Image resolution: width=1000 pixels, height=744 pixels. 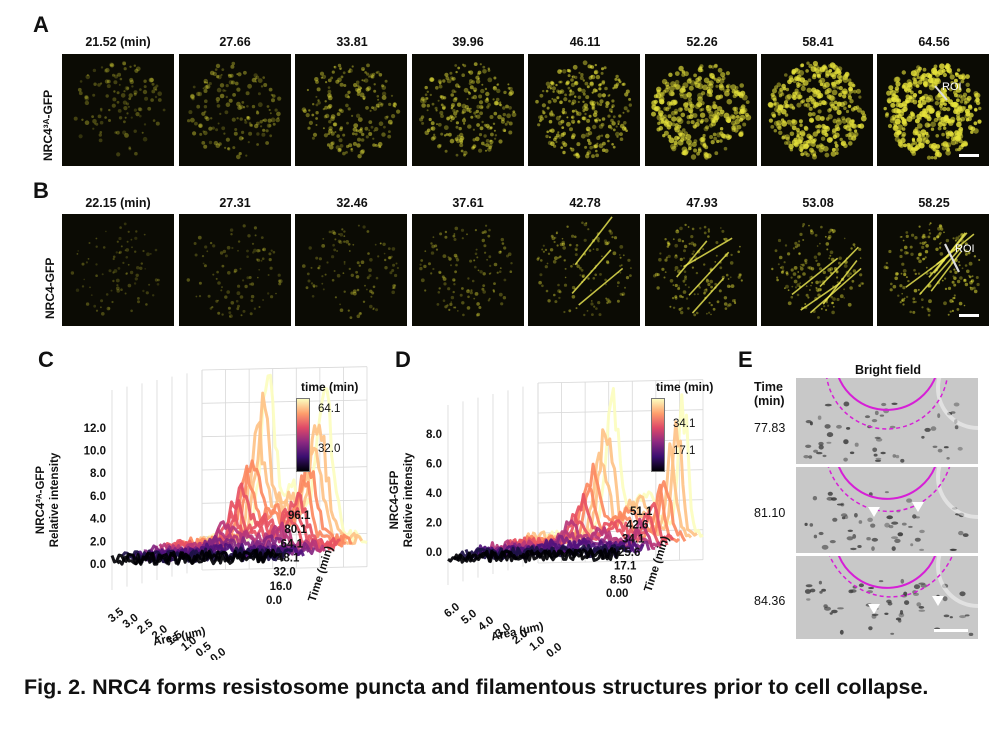 I want to click on colorbar-c-tick: 64.1, so click(x=329, y=409).